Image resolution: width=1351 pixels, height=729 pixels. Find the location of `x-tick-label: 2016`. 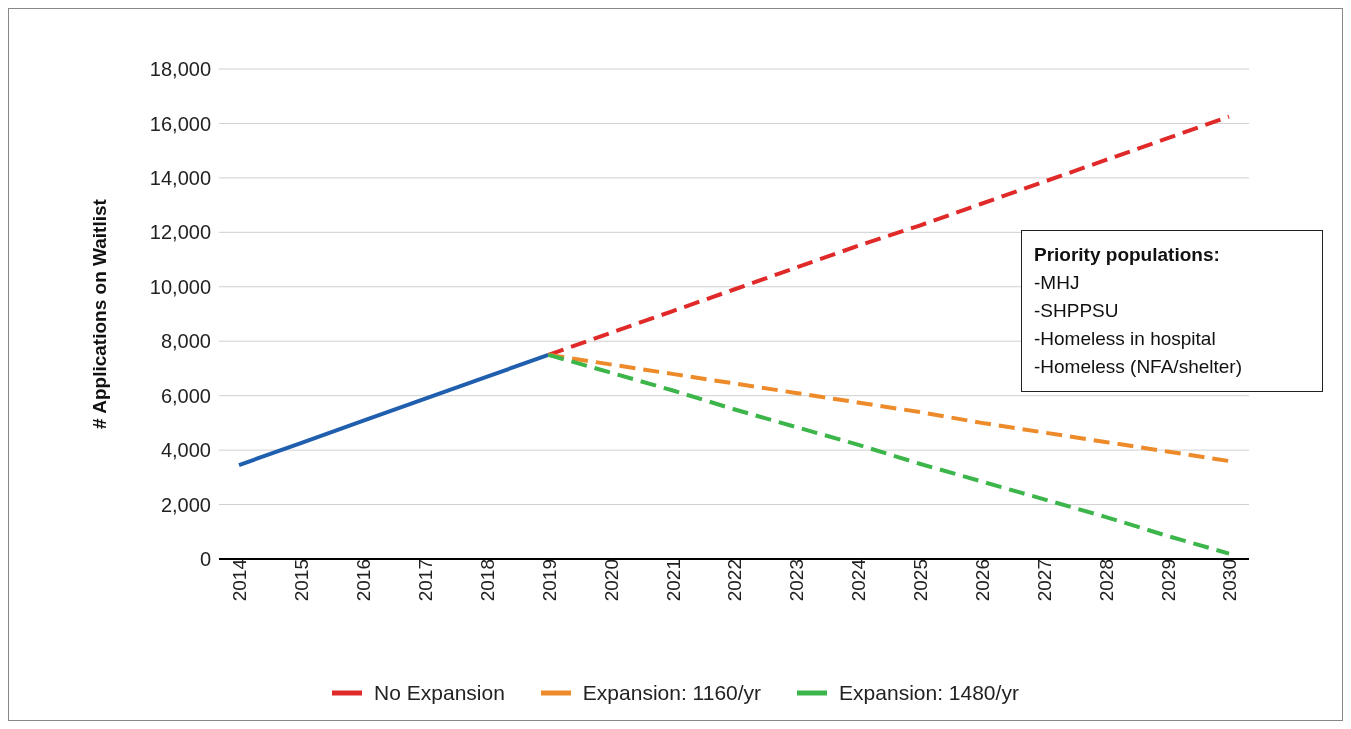

x-tick-label: 2016 is located at coordinates (364, 580).